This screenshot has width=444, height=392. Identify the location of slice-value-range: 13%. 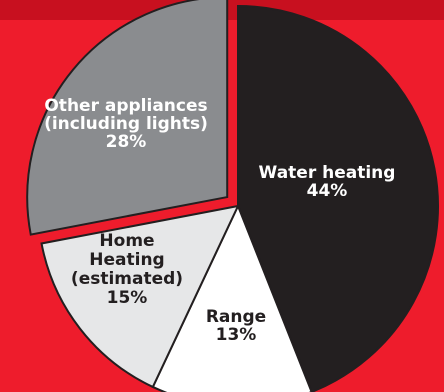
(236, 335).